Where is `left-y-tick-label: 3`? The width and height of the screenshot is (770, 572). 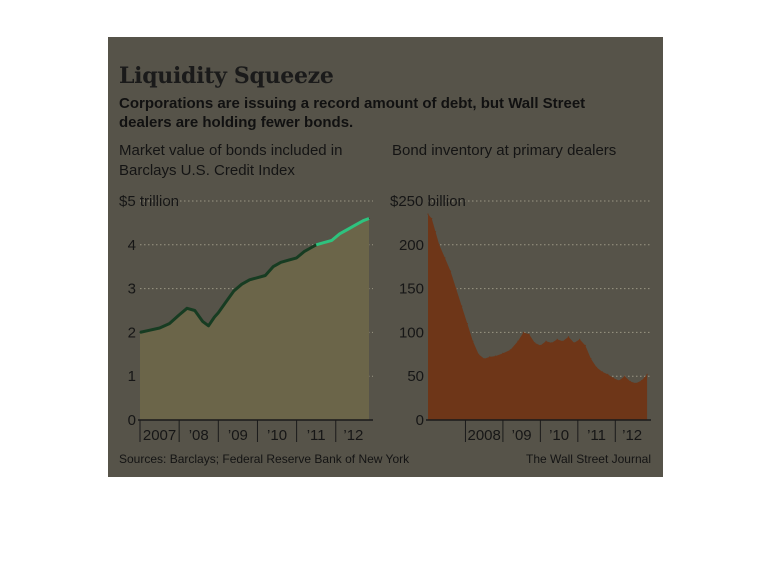
left-y-tick-label: 3 is located at coordinates (132, 289).